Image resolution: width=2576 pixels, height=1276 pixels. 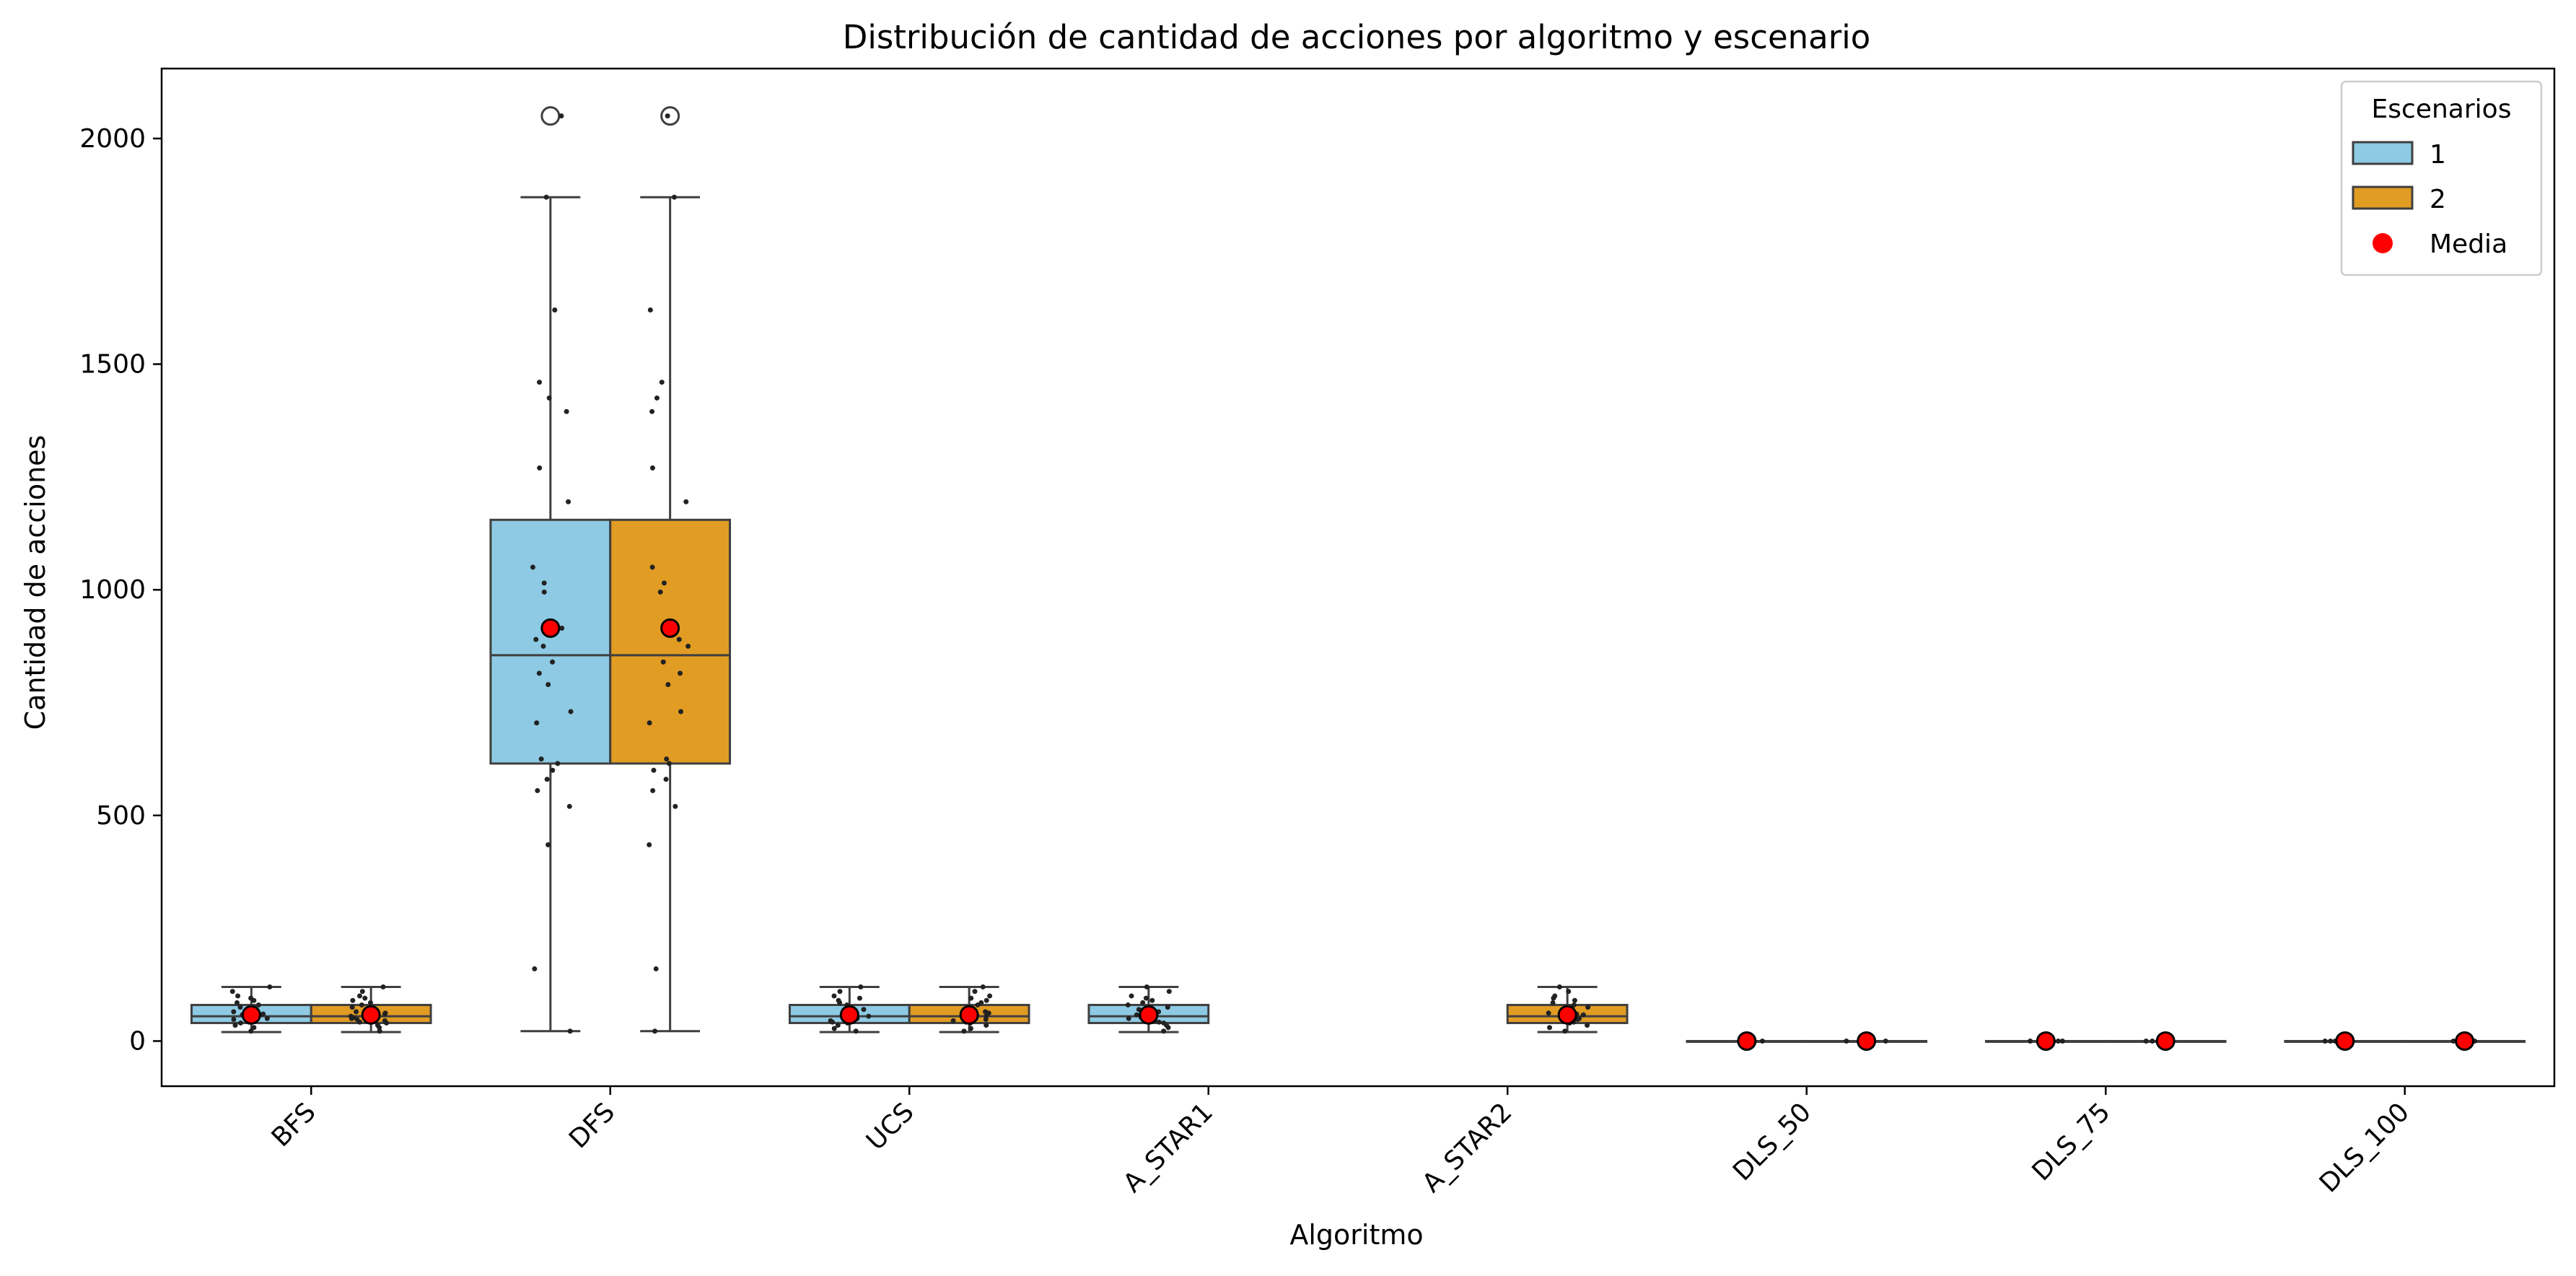 I want to click on y-tick-label: 1500, so click(x=112, y=365).